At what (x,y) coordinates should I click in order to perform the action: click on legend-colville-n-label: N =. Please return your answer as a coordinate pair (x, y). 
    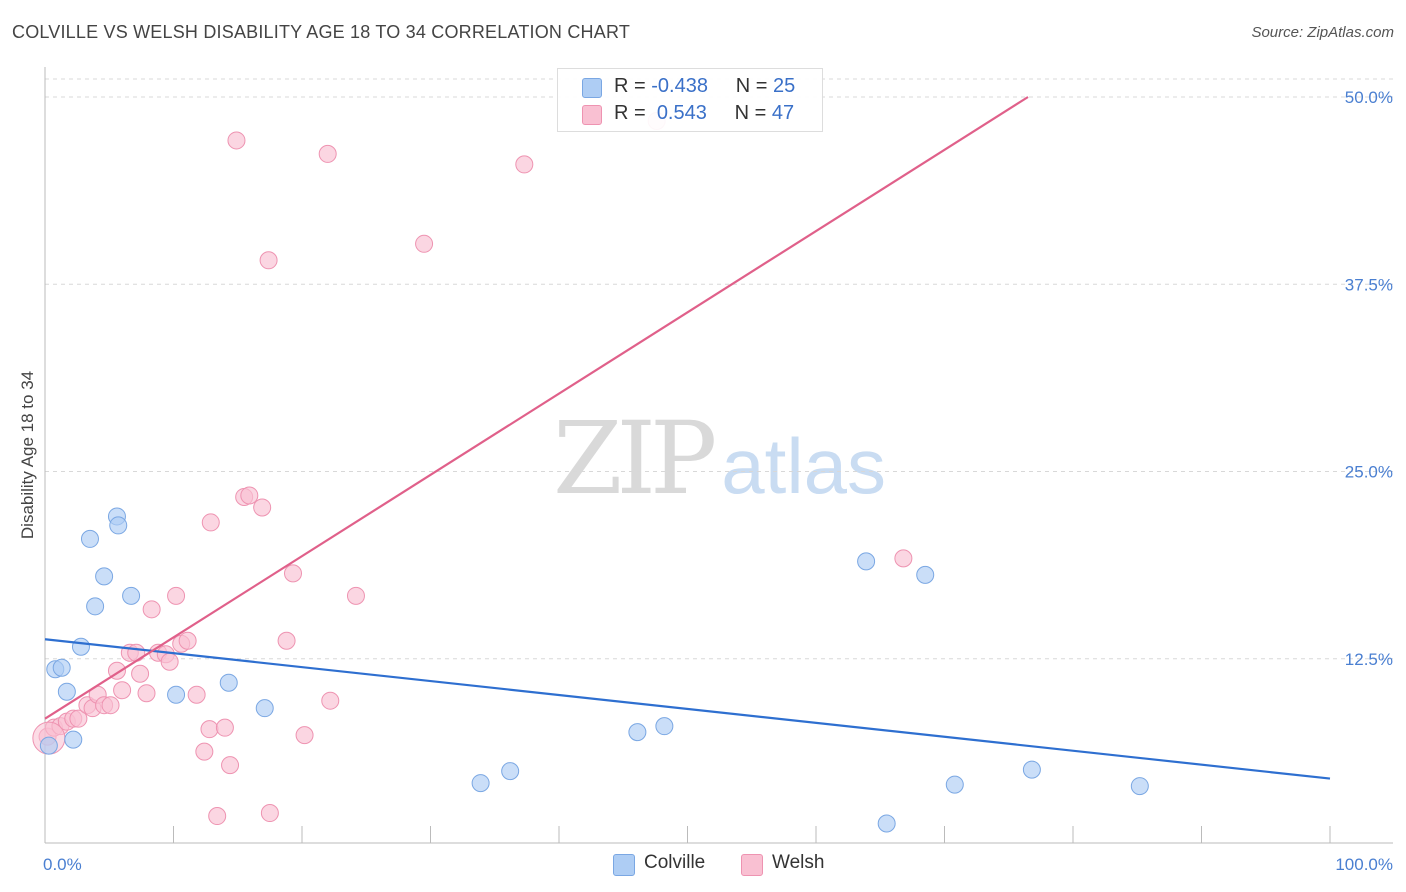
    Looking at the image, I should click on (751, 86).